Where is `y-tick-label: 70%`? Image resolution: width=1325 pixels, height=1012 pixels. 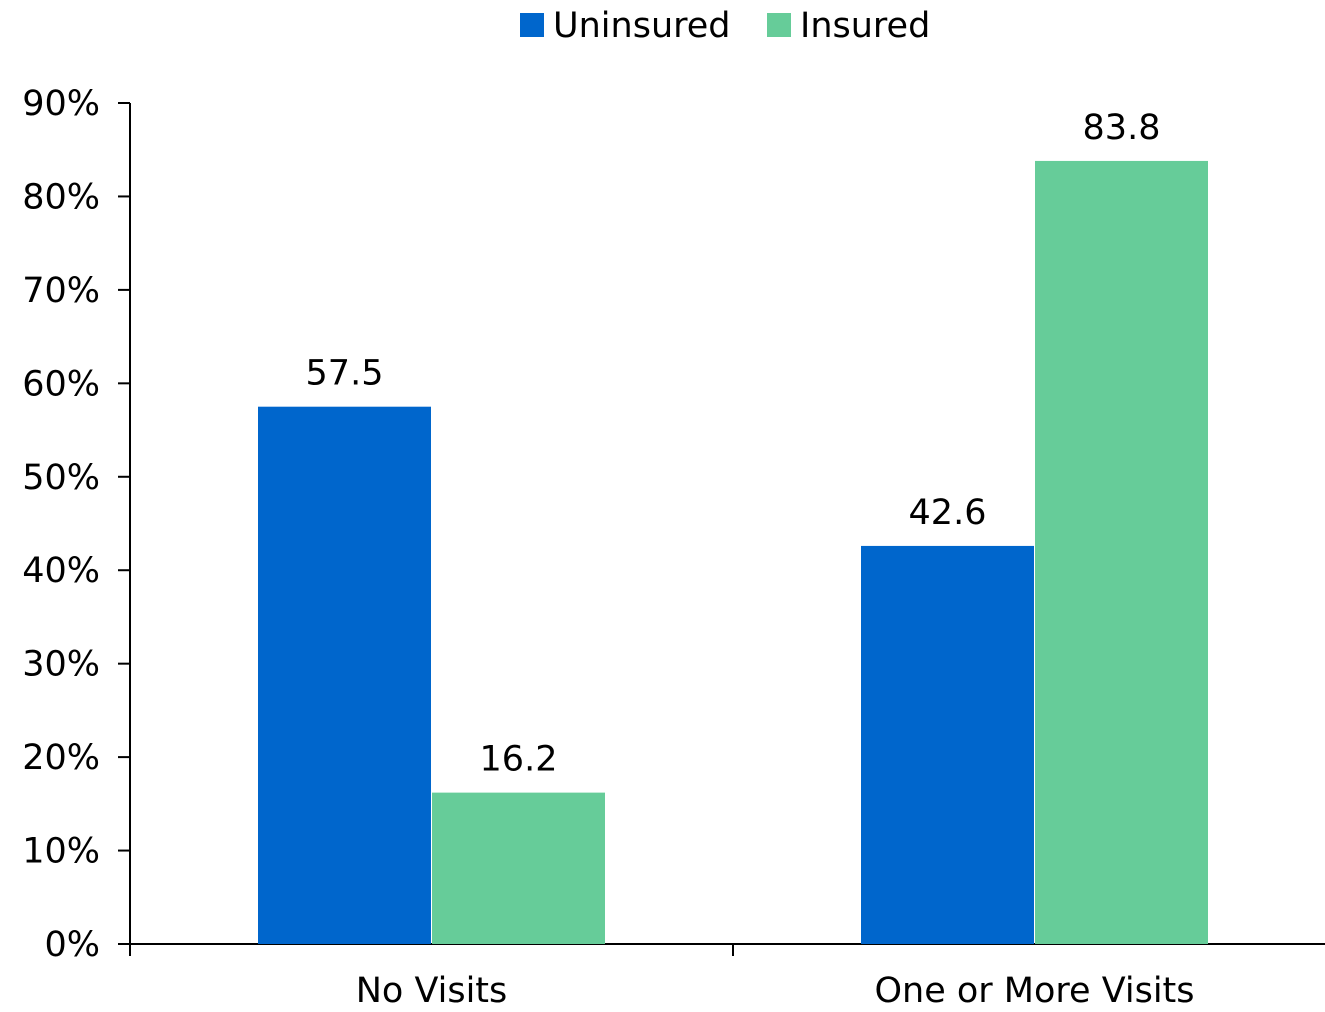 y-tick-label: 70% is located at coordinates (61, 291).